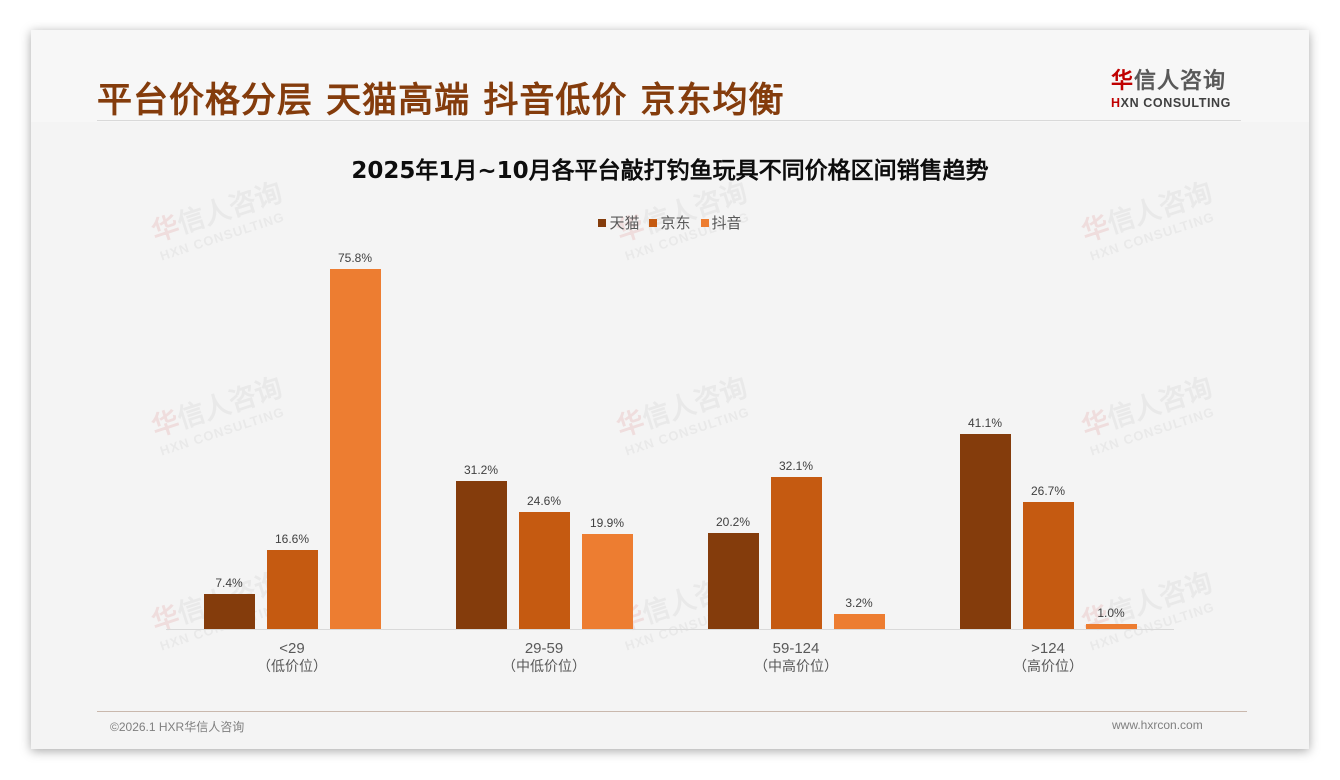  I want to click on bar-value-label: 7.4%, so click(229, 583).